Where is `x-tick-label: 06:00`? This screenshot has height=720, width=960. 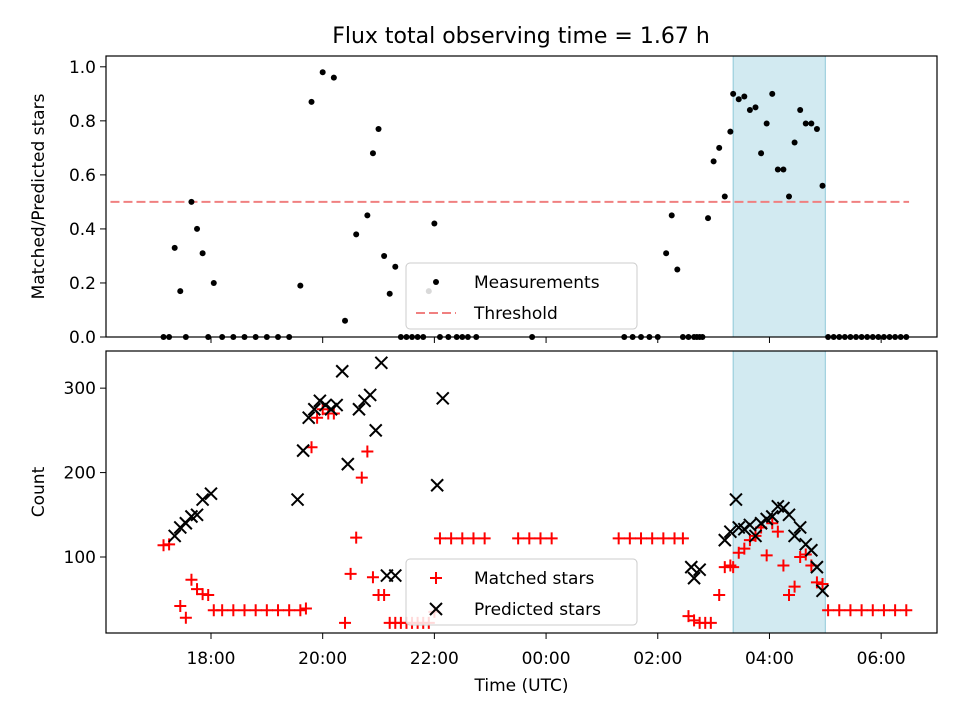
x-tick-label: 06:00 is located at coordinates (881, 659).